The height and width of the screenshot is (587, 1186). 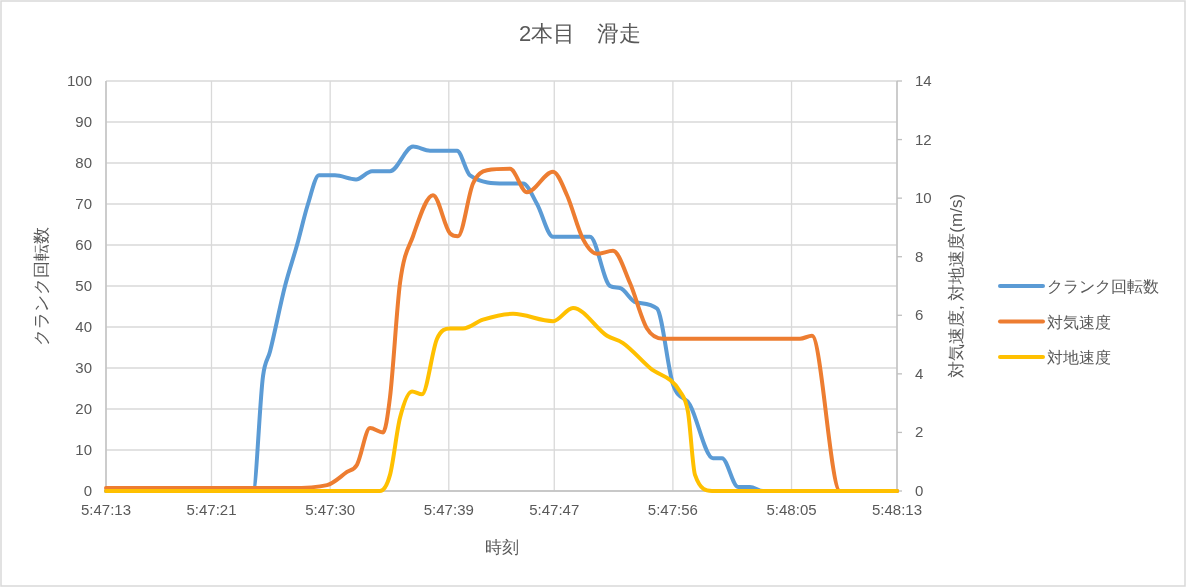 What do you see at coordinates (580, 33) in the screenshot?
I see `chart-title: 2本目 滑走` at bounding box center [580, 33].